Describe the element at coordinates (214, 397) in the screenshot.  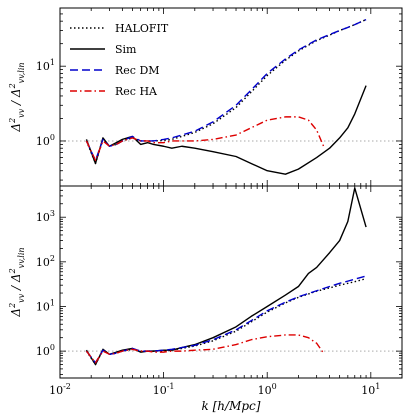
I see `x-axis: 10⁻² 10⁻¹ 10⁰ 10¹ k [h/Mpc]` at that location.